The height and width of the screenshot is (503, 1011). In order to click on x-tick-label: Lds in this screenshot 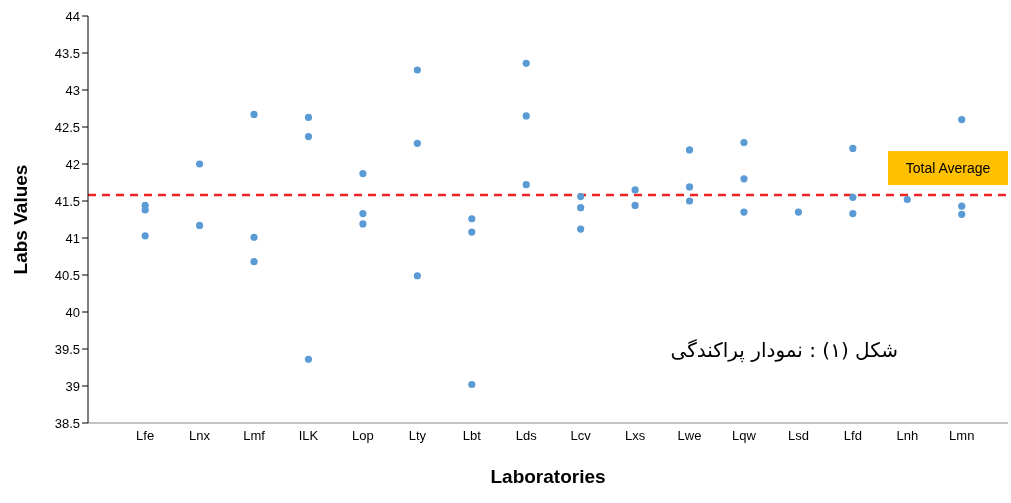, I will do `click(526, 436)`.